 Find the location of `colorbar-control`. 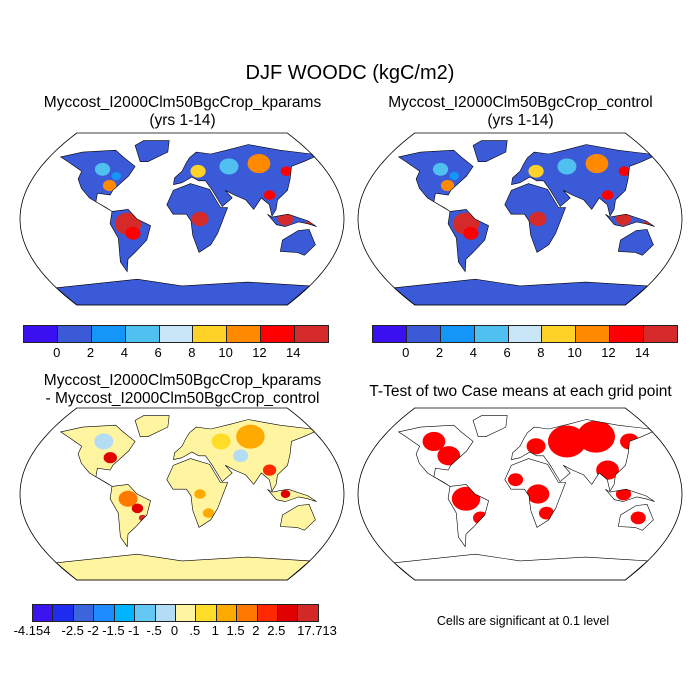

colorbar-control is located at coordinates (525, 334).